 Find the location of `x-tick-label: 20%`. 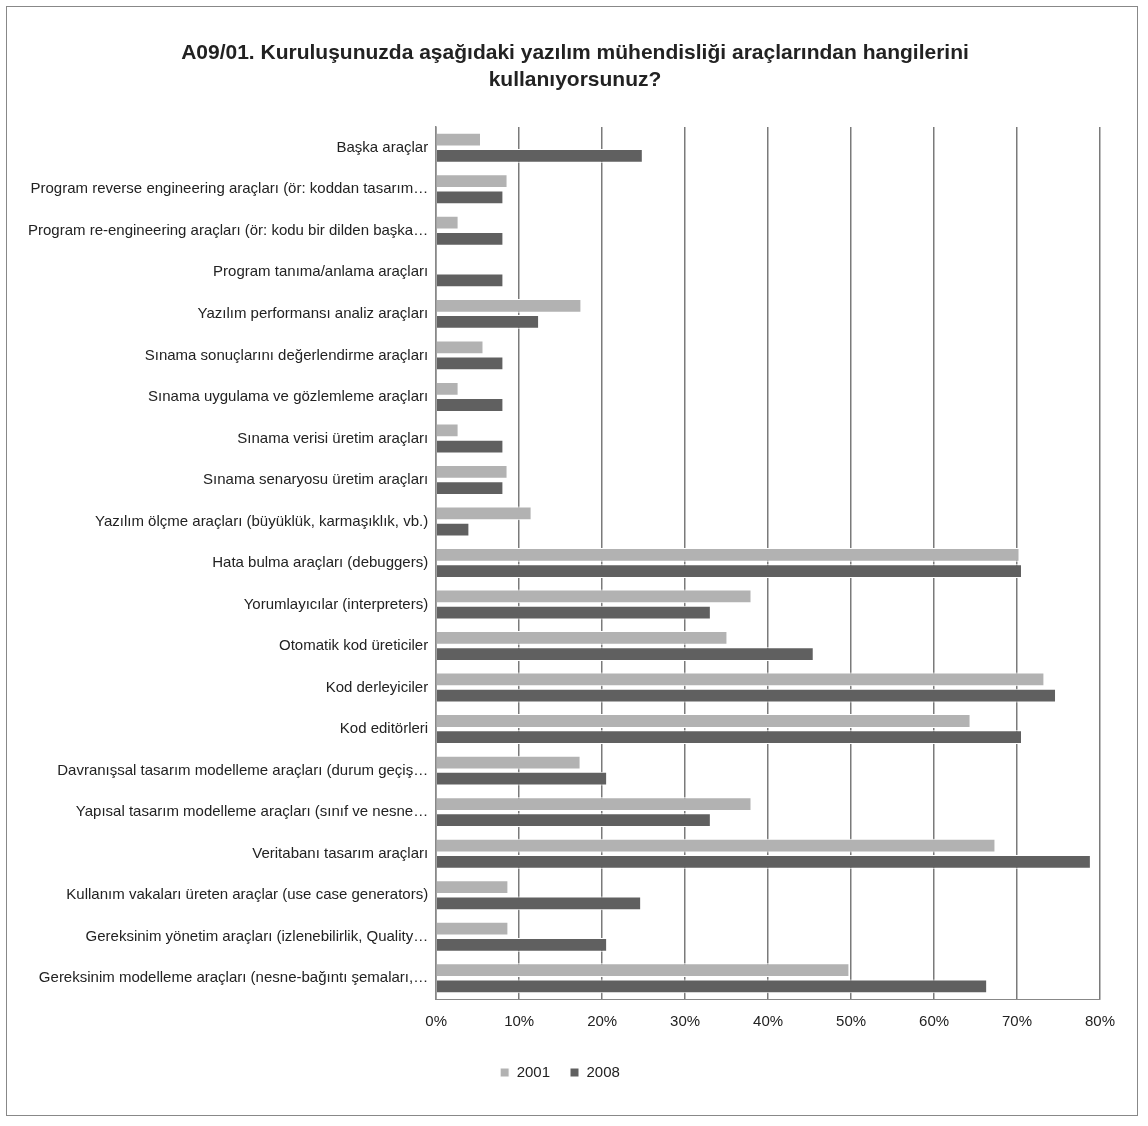

x-tick-label: 20% is located at coordinates (602, 1021).